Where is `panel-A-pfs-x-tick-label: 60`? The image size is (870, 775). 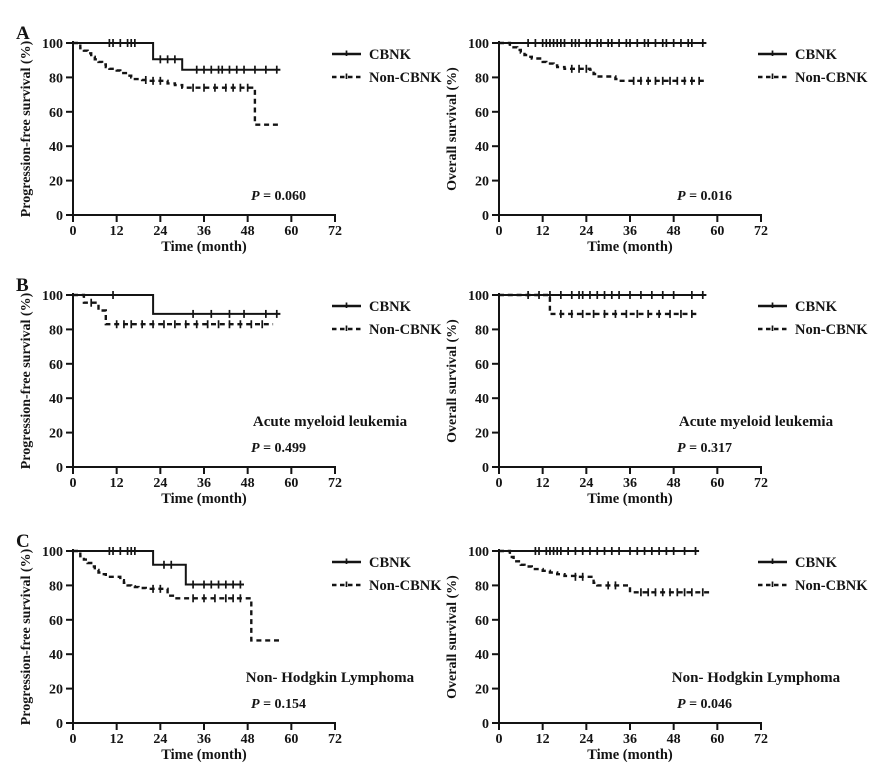 panel-A-pfs-x-tick-label: 60 is located at coordinates (291, 231).